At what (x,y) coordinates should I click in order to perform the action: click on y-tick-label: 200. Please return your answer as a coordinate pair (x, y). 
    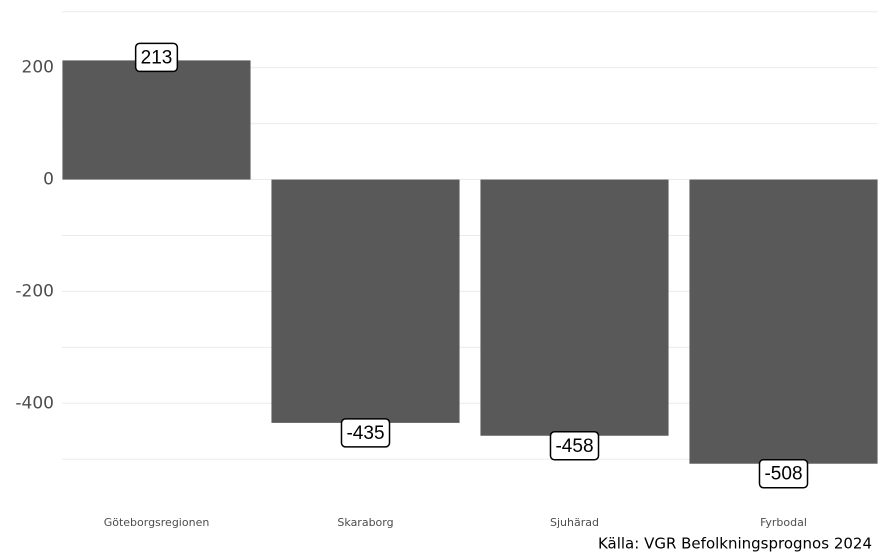
    Looking at the image, I should click on (38, 68).